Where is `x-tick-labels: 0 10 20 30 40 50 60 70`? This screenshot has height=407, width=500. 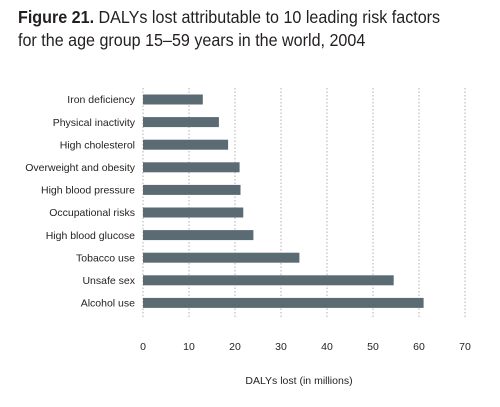
x-tick-labels: 0 10 20 30 40 50 60 70 is located at coordinates (305, 347).